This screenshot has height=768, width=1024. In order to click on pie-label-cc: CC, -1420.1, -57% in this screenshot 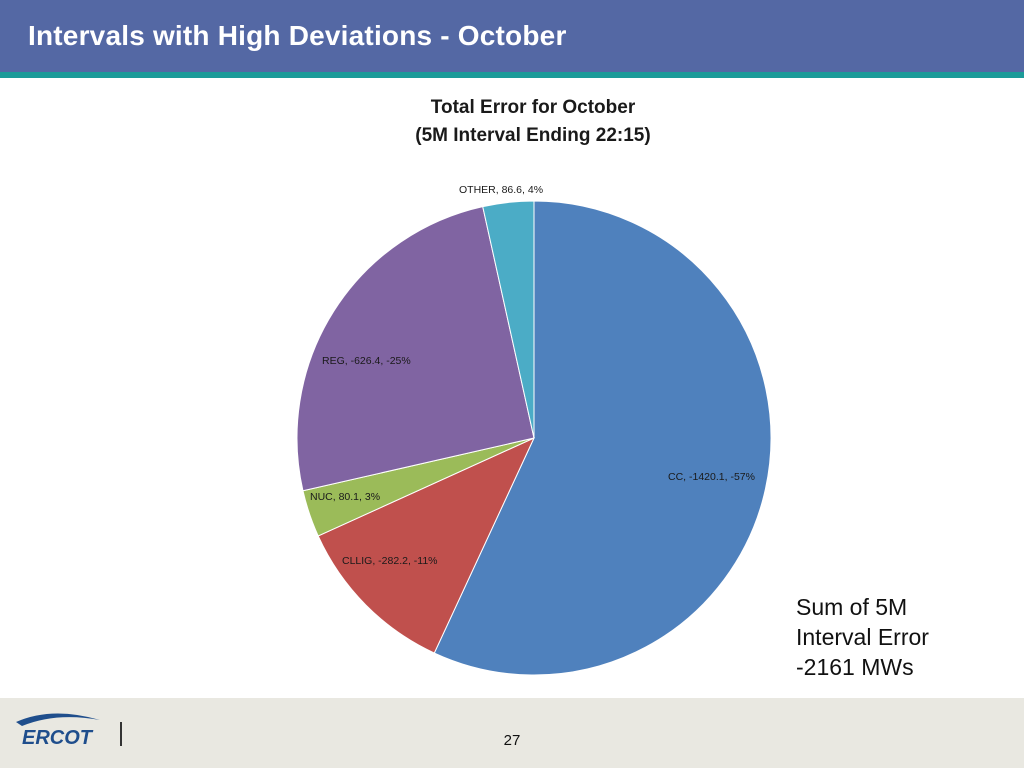, I will do `click(711, 477)`.